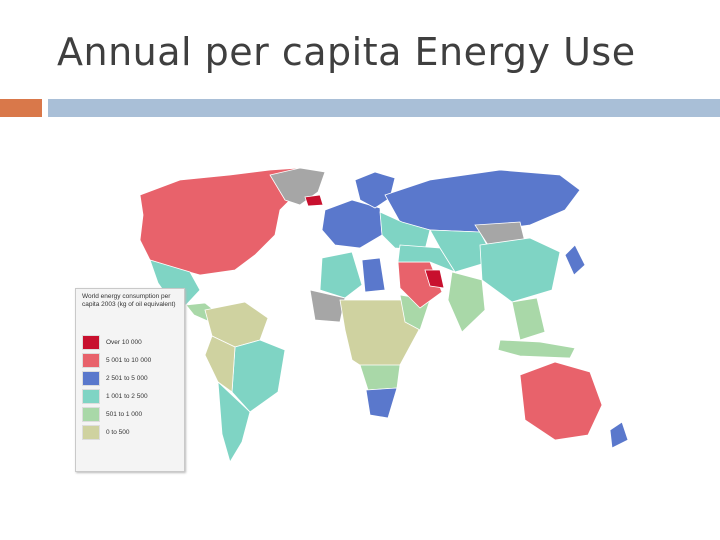 The width and height of the screenshot is (720, 540). What do you see at coordinates (352, 224) in the screenshot?
I see `region-western-europe` at bounding box center [352, 224].